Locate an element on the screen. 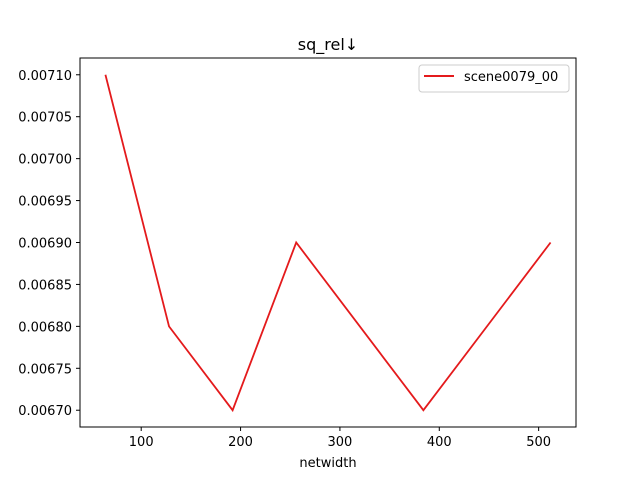 This screenshot has width=640, height=480. y-tick-label: 0.00670 is located at coordinates (45, 411).